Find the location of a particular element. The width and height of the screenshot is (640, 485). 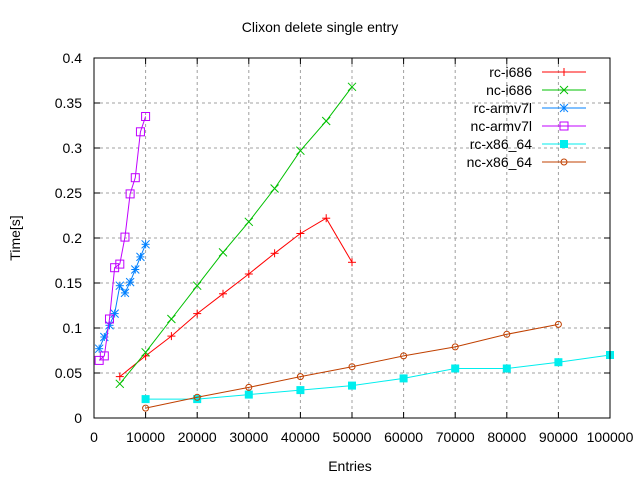

y-tick-label: 0.35 is located at coordinates (68, 103).